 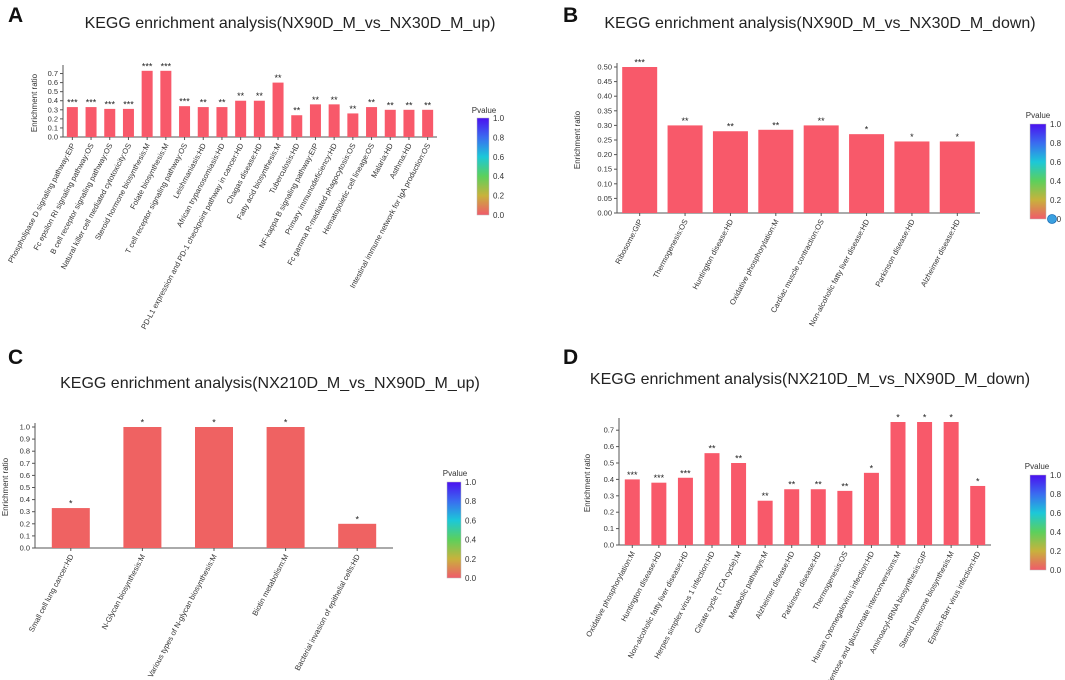 I want to click on y-tick-label: 0.6, so click(x=25, y=475).